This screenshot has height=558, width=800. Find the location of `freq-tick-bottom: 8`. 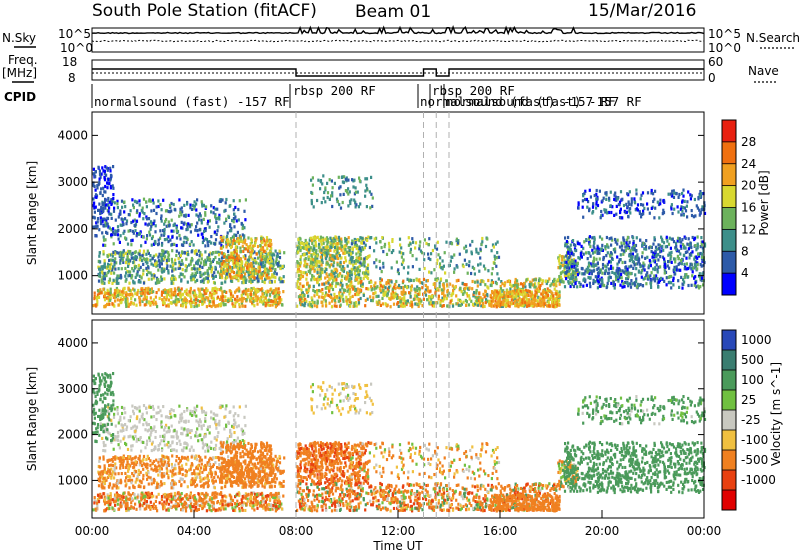

freq-tick-bottom: 8 is located at coordinates (72, 78).